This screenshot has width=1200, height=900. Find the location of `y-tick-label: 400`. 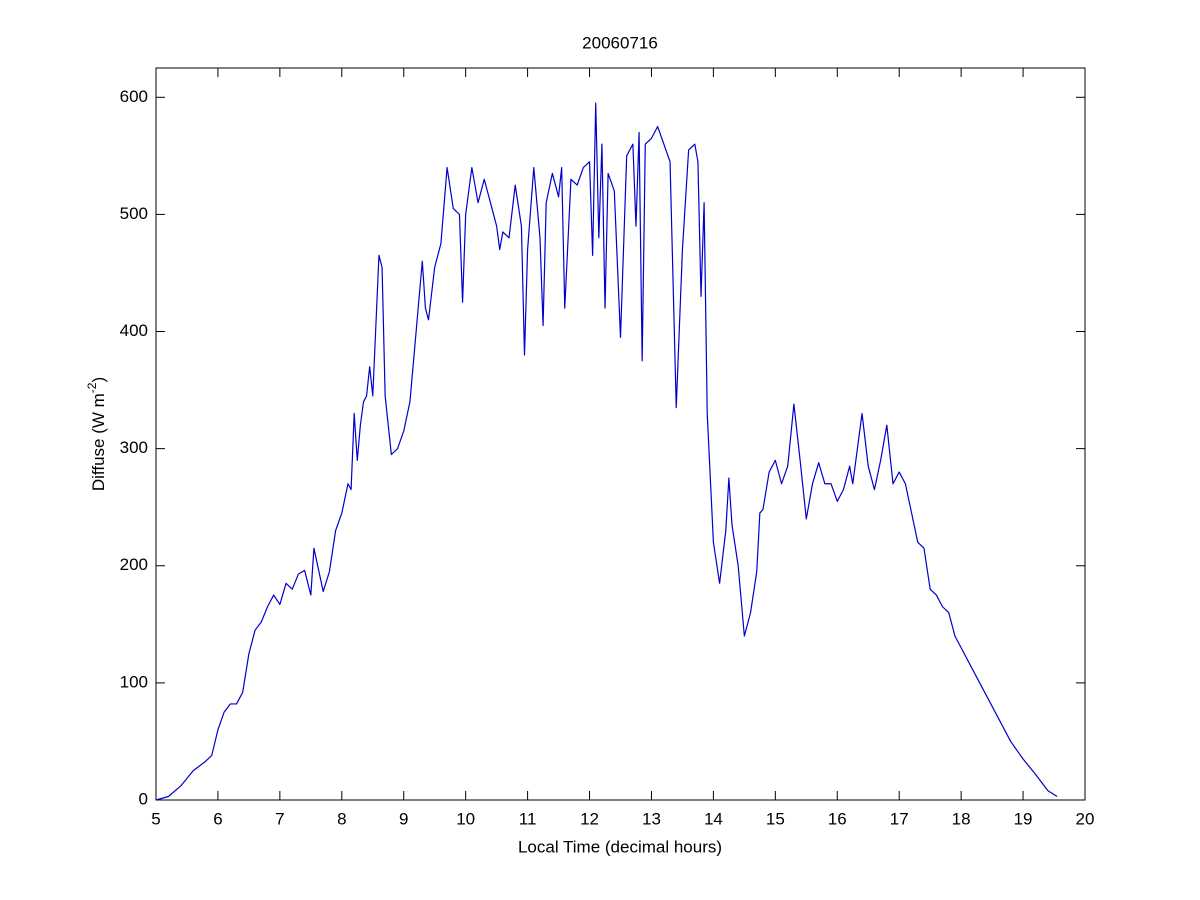

y-tick-label: 400 is located at coordinates (134, 330).